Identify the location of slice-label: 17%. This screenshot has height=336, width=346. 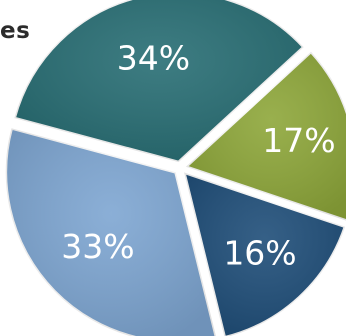
(298, 140).